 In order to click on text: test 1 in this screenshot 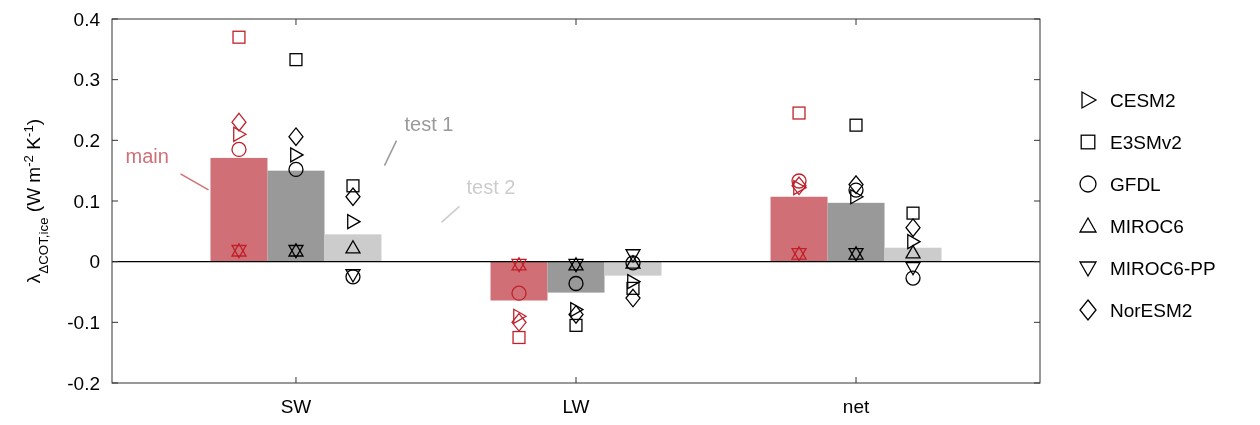, I will do `click(429, 123)`.